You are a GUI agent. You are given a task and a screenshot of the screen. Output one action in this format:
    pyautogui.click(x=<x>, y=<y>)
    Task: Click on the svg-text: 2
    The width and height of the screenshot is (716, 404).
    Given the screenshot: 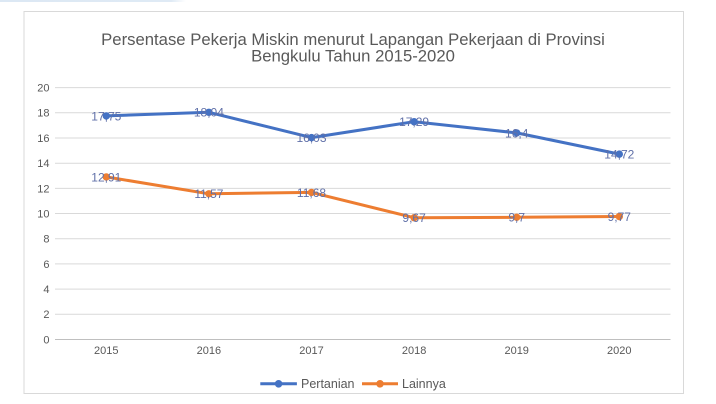 What is the action you would take?
    pyautogui.click(x=46, y=315)
    